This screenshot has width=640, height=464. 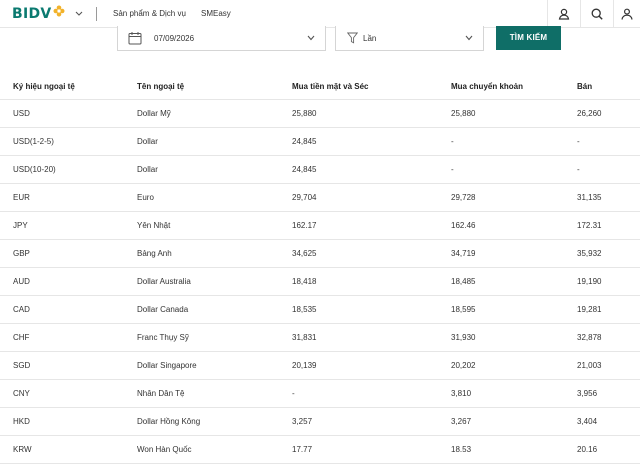 What do you see at coordinates (608, 393) in the screenshot?
I see `sell-rate: 3,956` at bounding box center [608, 393].